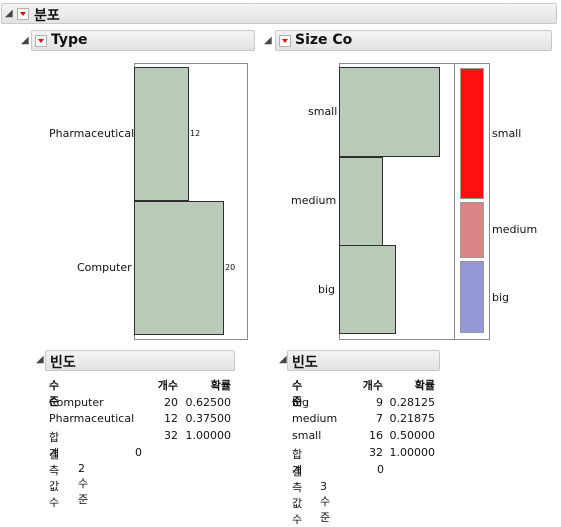 The height and width of the screenshot is (527, 561). What do you see at coordinates (143, 40) in the screenshot?
I see `type-panel-header: Type` at bounding box center [143, 40].